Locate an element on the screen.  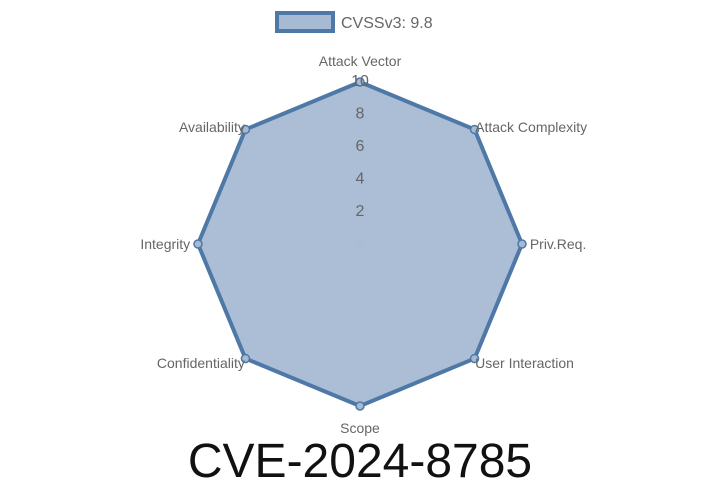
axis-label: Availability is located at coordinates (212, 127).